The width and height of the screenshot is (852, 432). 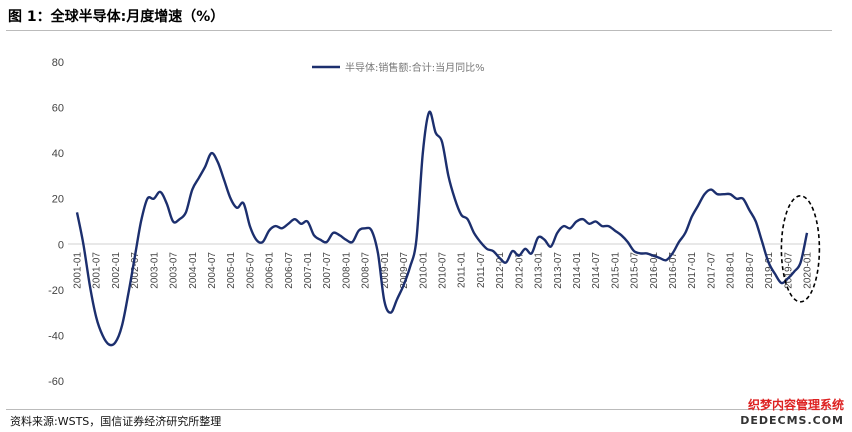 What do you see at coordinates (800, 249) in the screenshot?
I see `highlight-ellipse` at bounding box center [800, 249].